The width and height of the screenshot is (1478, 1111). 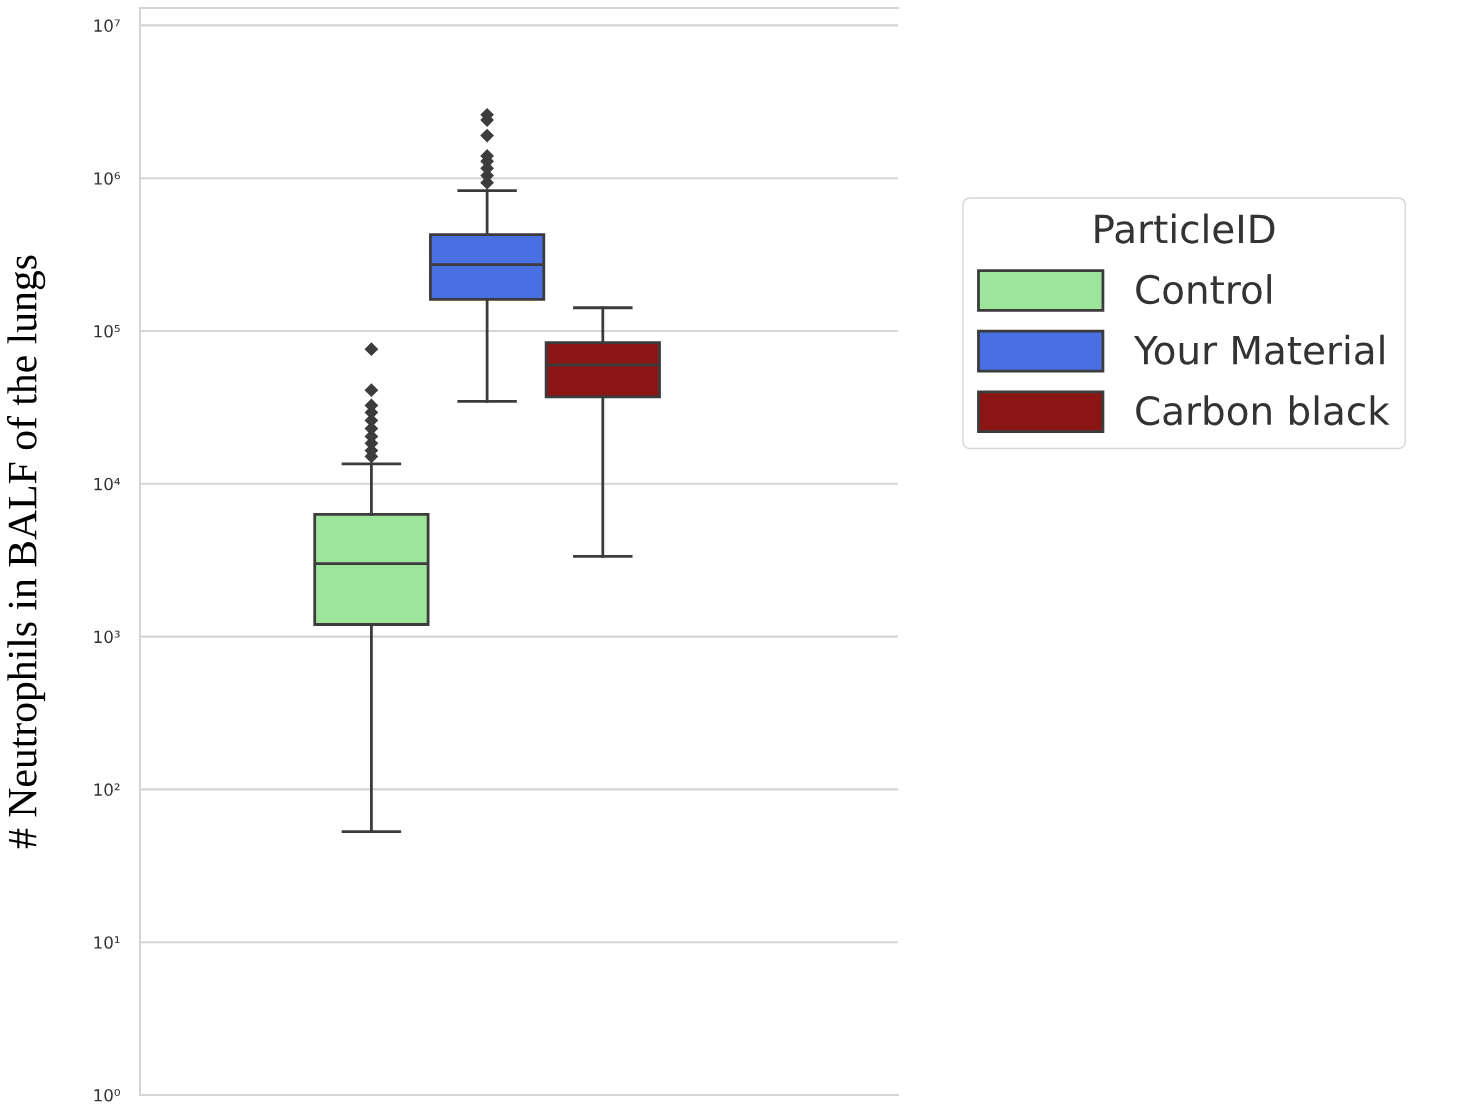 What do you see at coordinates (1203, 289) in the screenshot?
I see `legend-label: Control` at bounding box center [1203, 289].